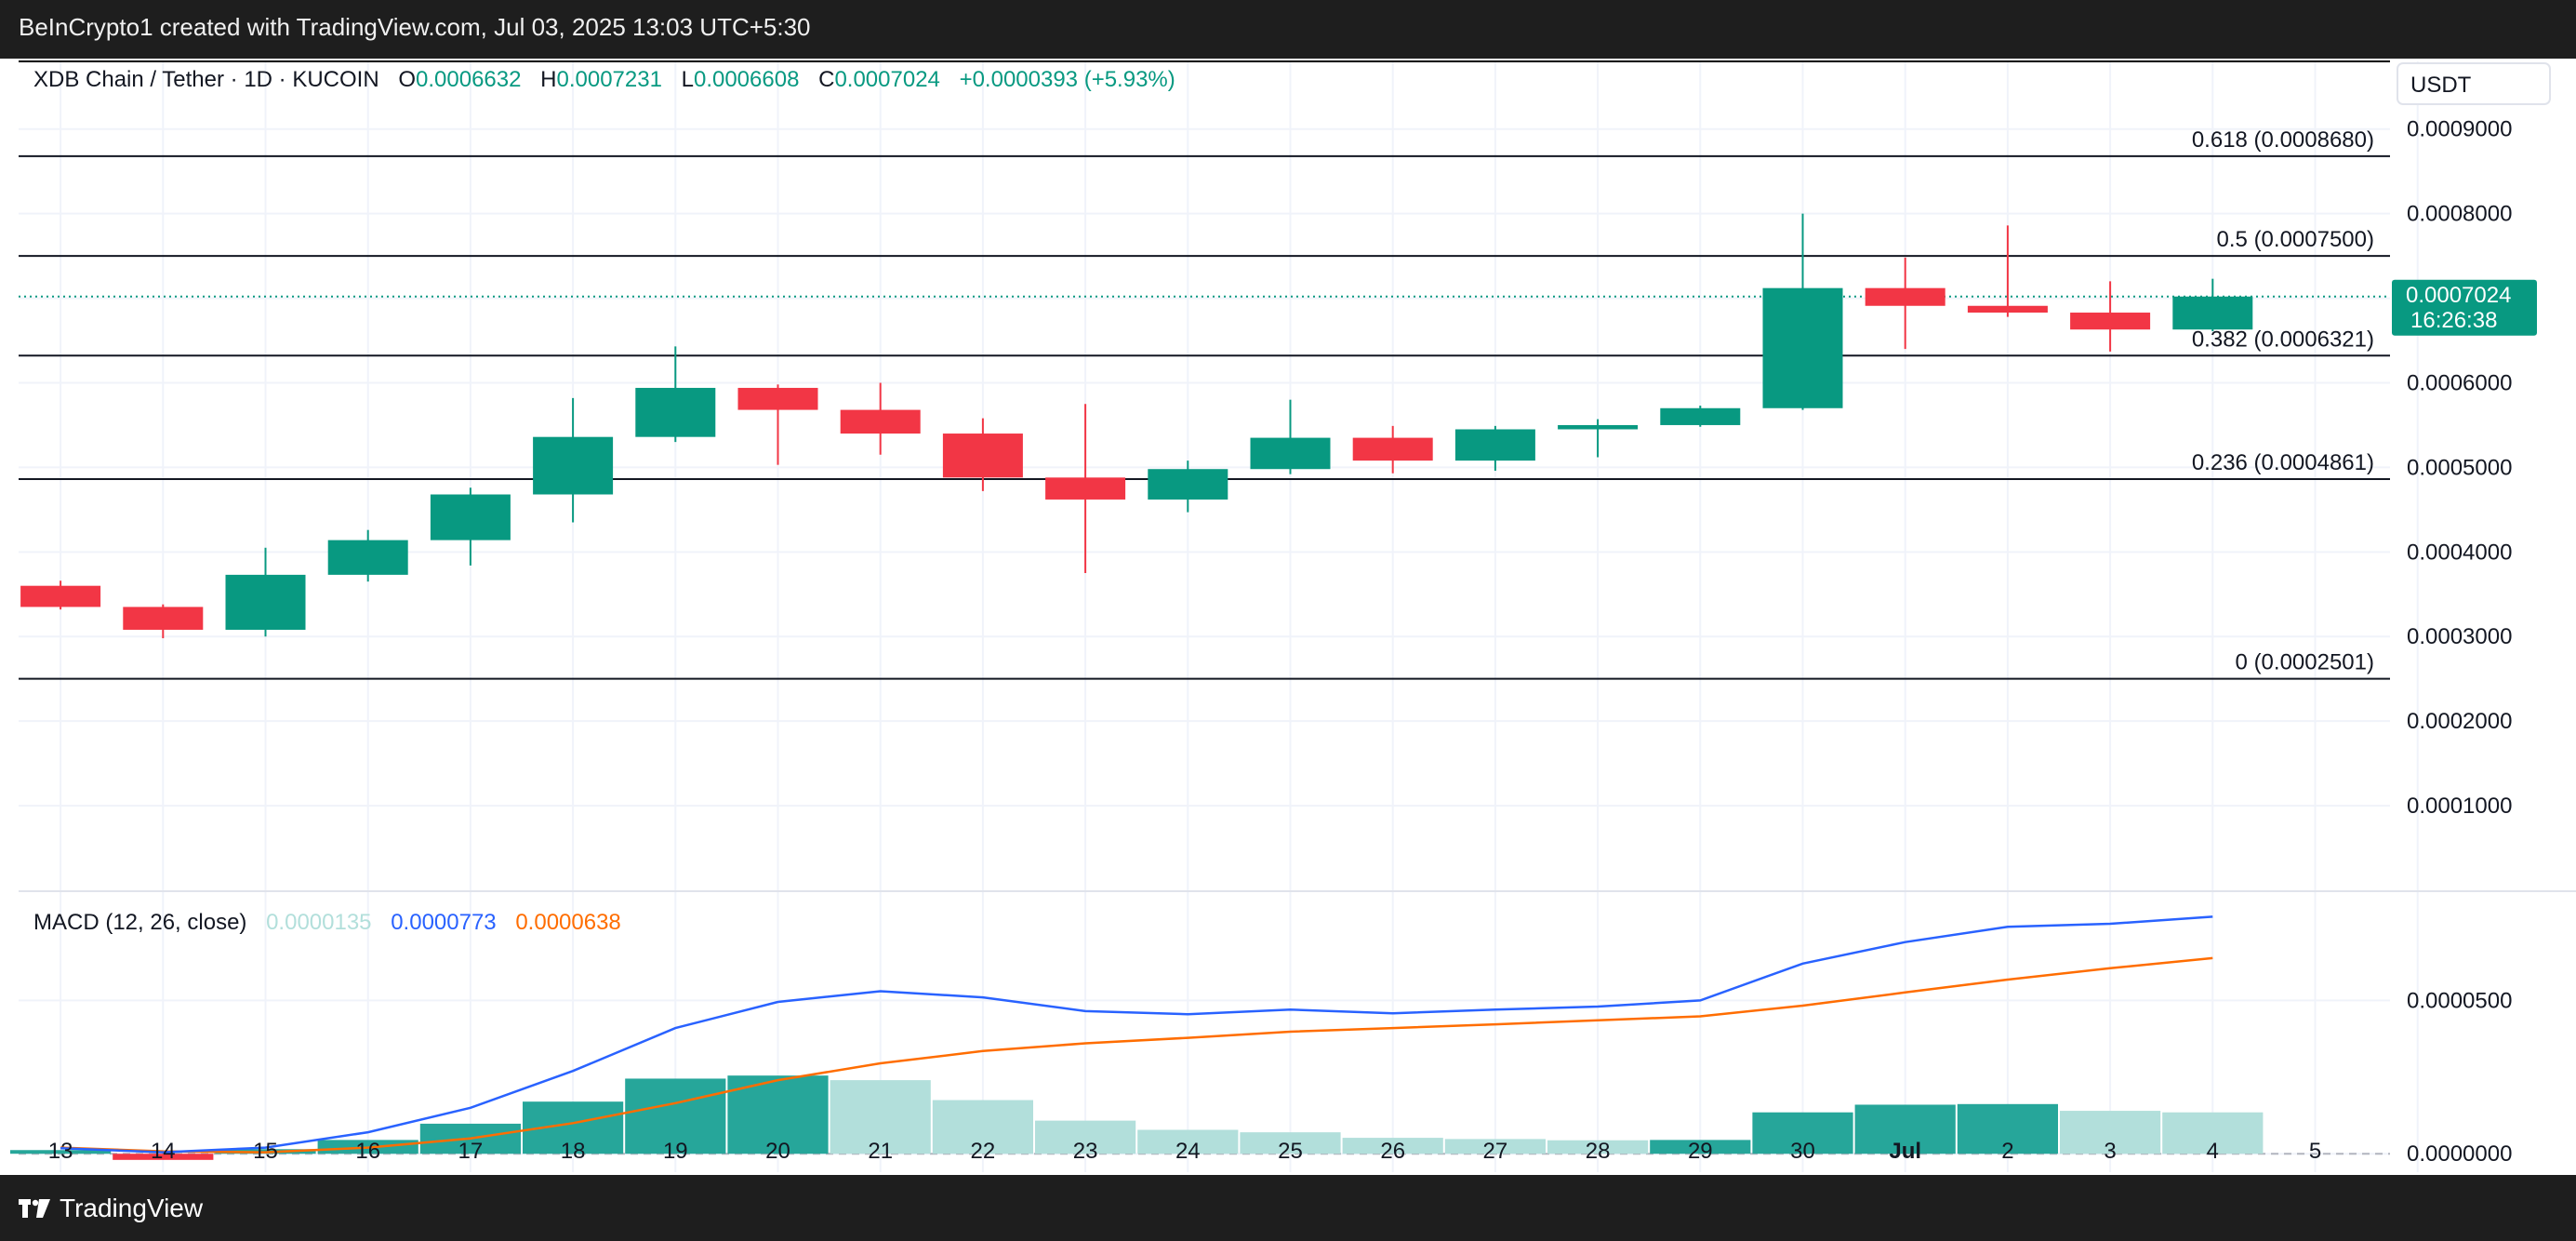 The height and width of the screenshot is (1241, 2576). What do you see at coordinates (826, 79) in the screenshot?
I see `legend-close-label: C` at bounding box center [826, 79].